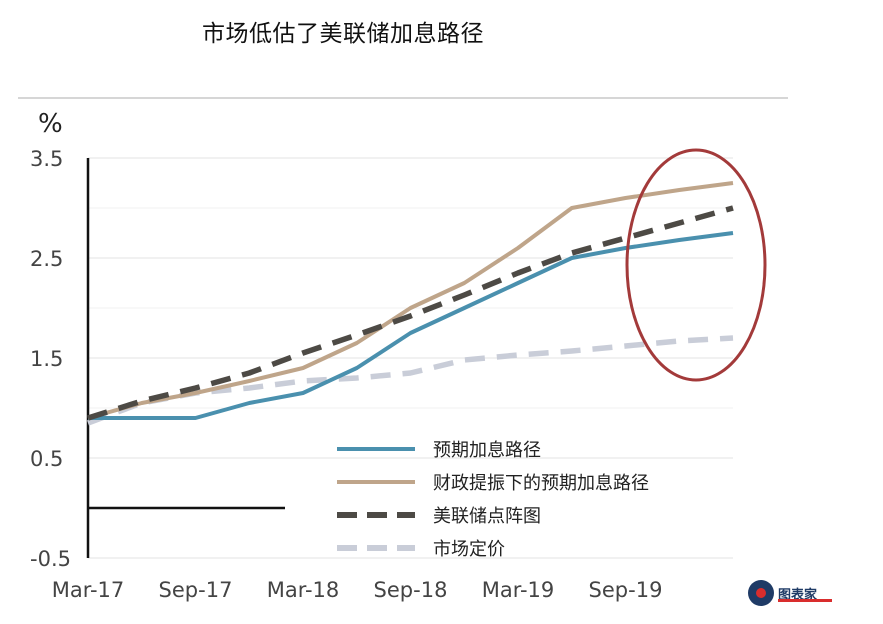 The image size is (883, 624). What do you see at coordinates (196, 590) in the screenshot?
I see `x-tick-label: Sep-17` at bounding box center [196, 590].